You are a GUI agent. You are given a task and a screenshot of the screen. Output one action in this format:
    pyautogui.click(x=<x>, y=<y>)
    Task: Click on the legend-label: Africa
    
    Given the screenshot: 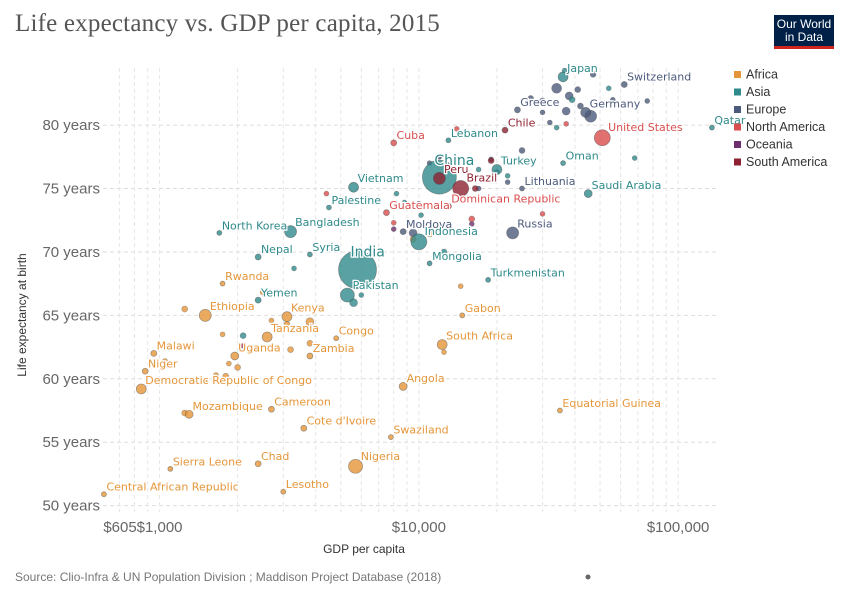 What is the action you would take?
    pyautogui.click(x=762, y=75)
    